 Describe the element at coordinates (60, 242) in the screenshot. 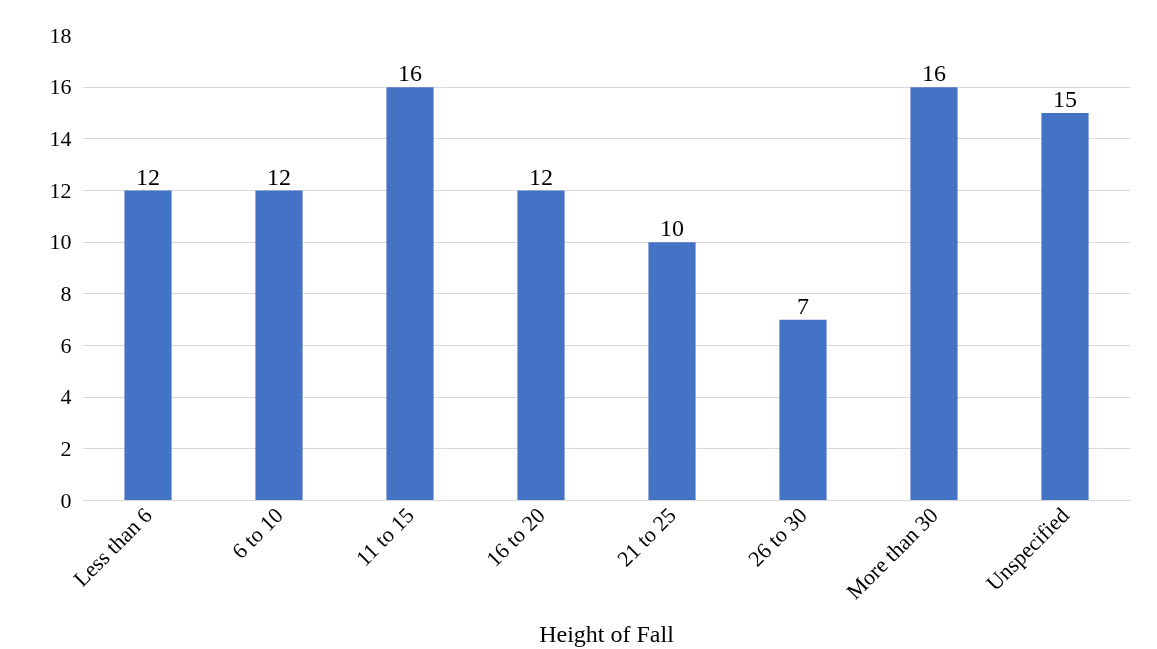

I see `y-tick-label: 10` at that location.